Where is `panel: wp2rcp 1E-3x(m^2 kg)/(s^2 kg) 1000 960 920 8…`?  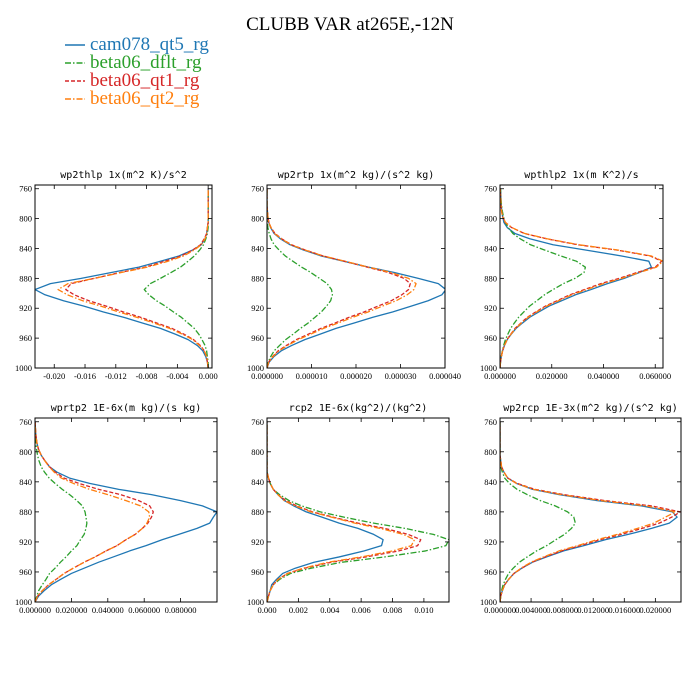 panel: wp2rcp 1E-3x(m^2 kg)/(s^2 kg) 1000 960 920 8… is located at coordinates (581, 509).